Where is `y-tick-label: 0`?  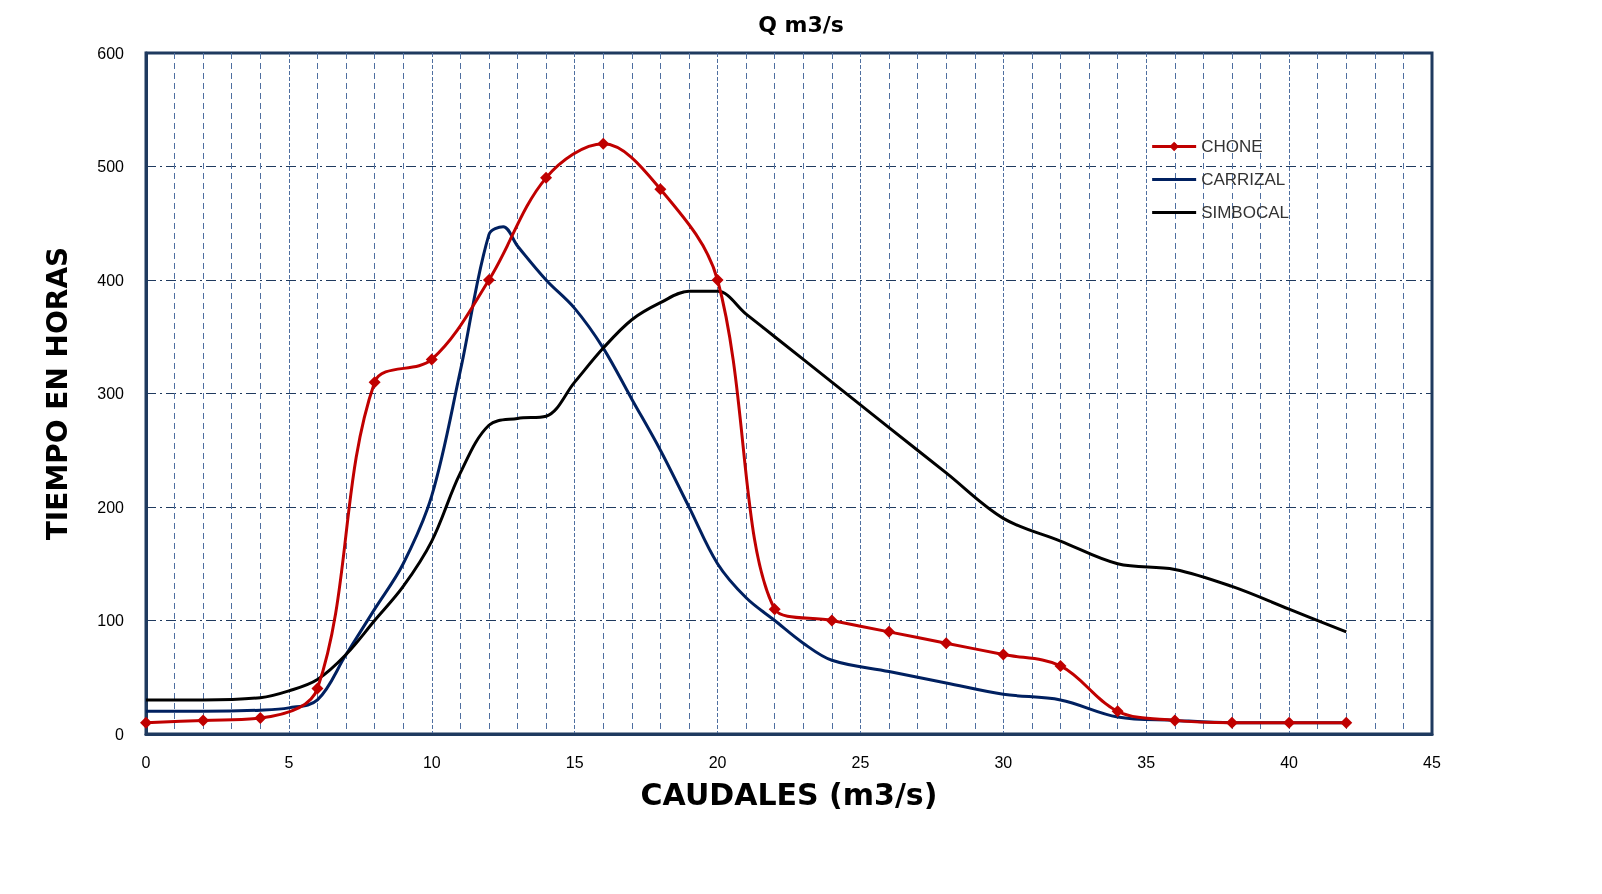 y-tick-label: 0 is located at coordinates (120, 734).